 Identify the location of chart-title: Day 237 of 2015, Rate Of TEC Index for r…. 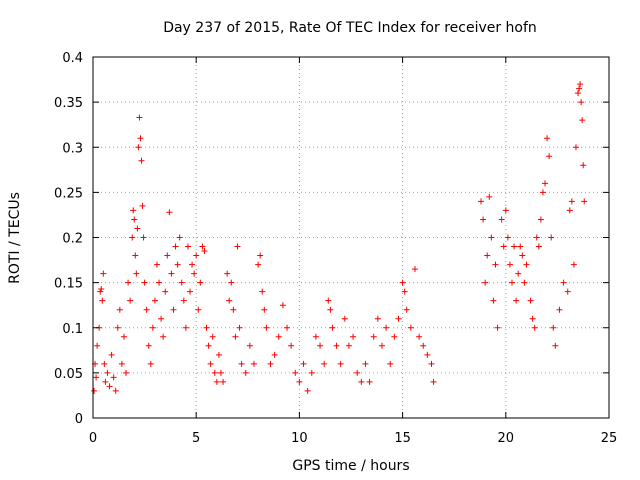
(350, 28).